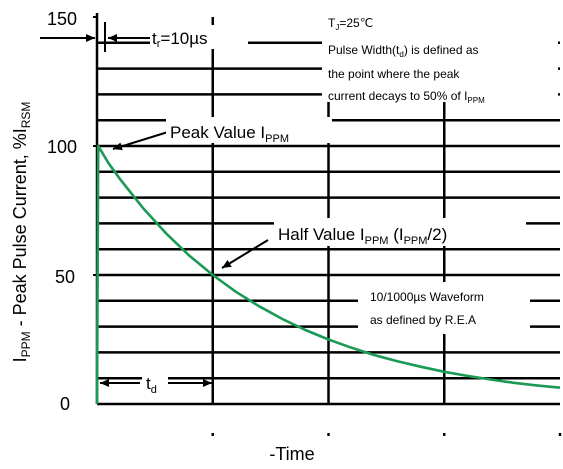 This screenshot has height=469, width=563. I want to click on note-line-1: Pulse Width(td) is defined as, so click(403, 51).